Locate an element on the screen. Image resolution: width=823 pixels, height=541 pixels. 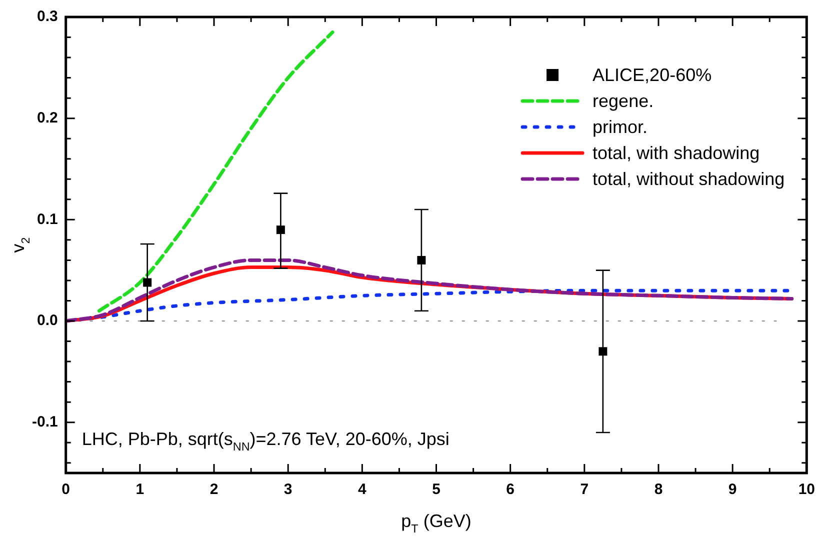
x-tick-label: 3 is located at coordinates (288, 489).